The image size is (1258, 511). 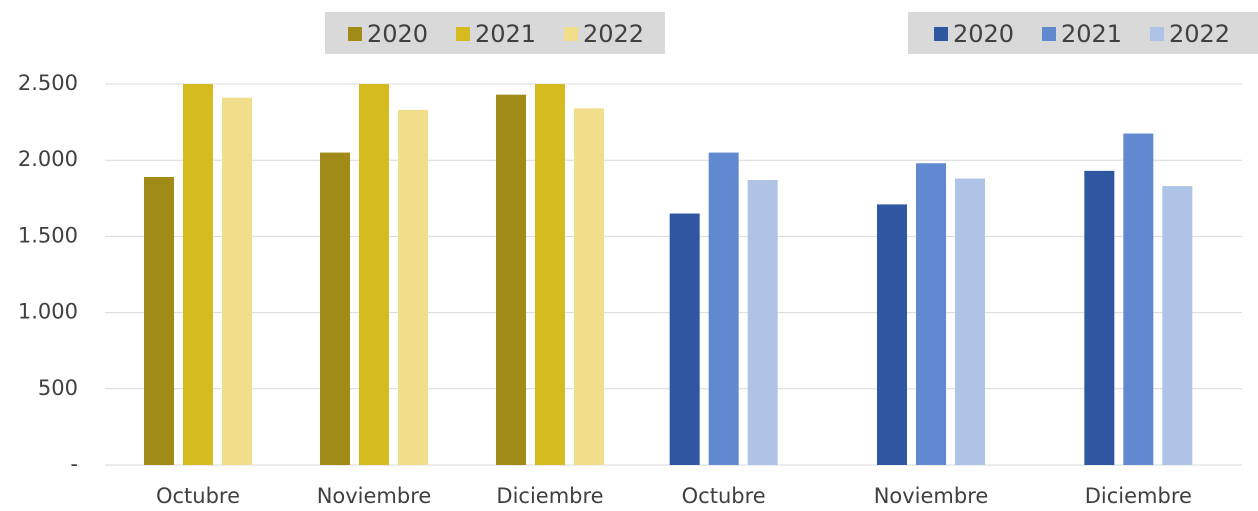 I want to click on y-tick-label: 2.000, so click(x=48, y=159).